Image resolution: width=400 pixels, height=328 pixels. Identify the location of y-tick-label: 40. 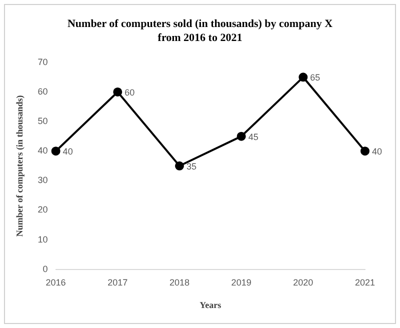
(43, 151).